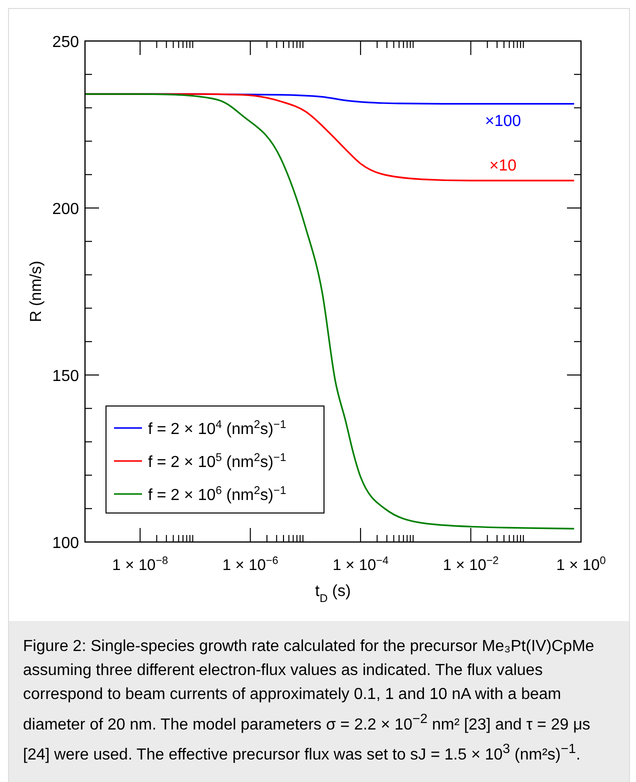  Describe the element at coordinates (360, 564) in the screenshot. I see `x-tick-label: 1 × 10$^{−4}$` at that location.